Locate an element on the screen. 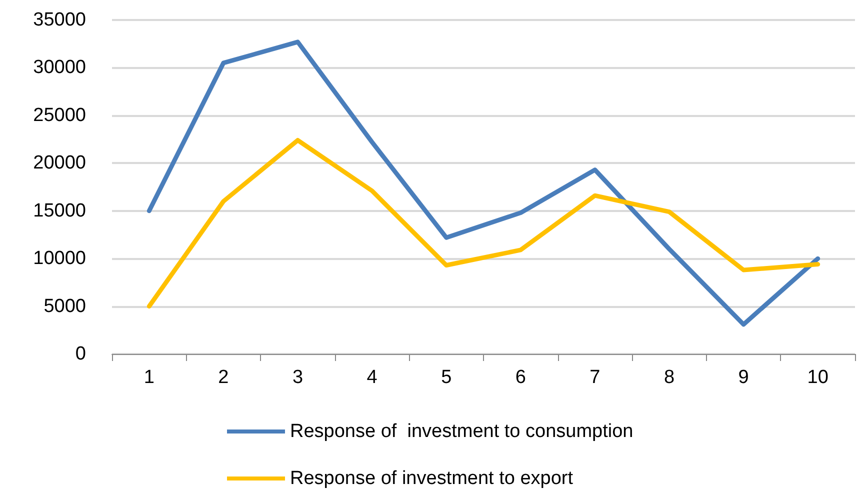  y-tick-label: 0 is located at coordinates (80, 354).